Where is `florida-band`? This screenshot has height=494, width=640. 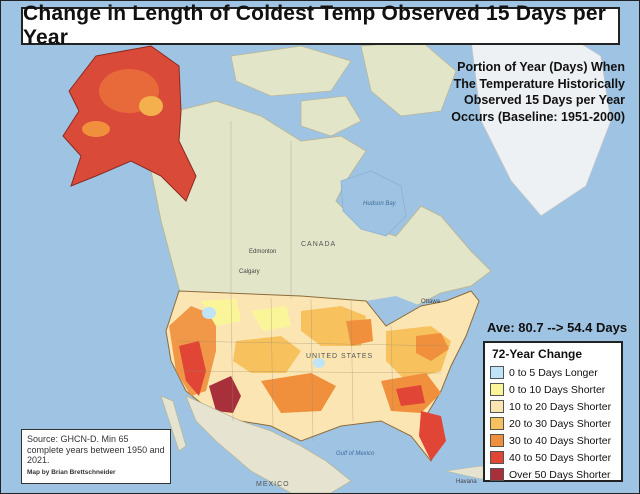
florida-band is located at coordinates (432, 436).